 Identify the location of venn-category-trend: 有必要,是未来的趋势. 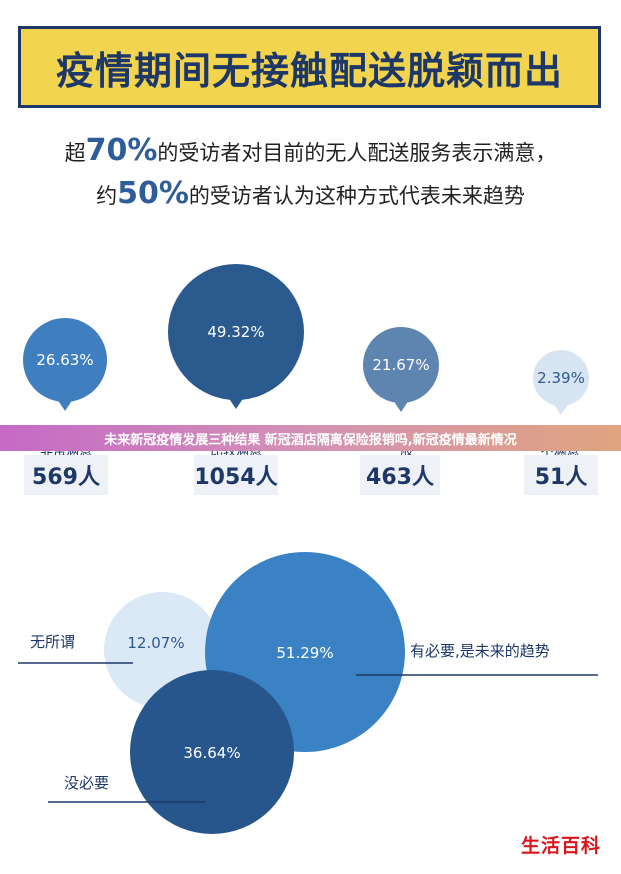
(480, 651).